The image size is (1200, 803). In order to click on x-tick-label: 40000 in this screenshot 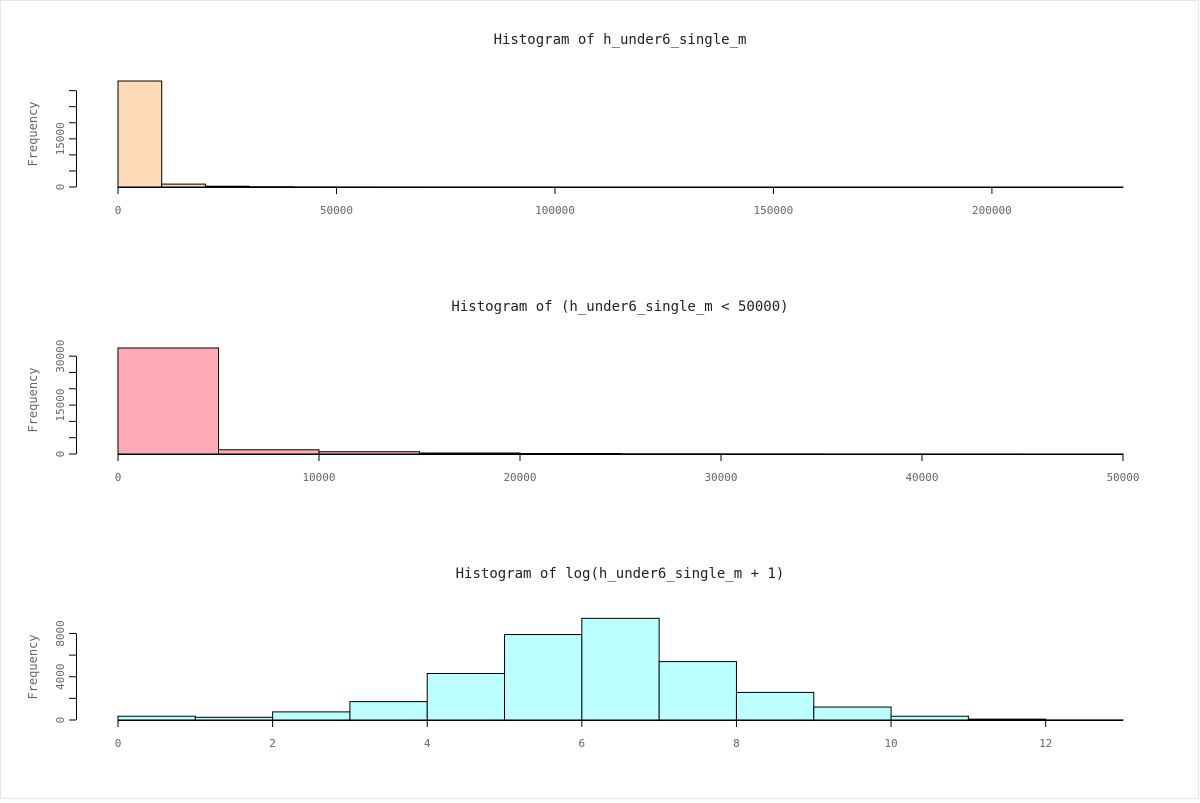, I will do `click(921, 477)`.